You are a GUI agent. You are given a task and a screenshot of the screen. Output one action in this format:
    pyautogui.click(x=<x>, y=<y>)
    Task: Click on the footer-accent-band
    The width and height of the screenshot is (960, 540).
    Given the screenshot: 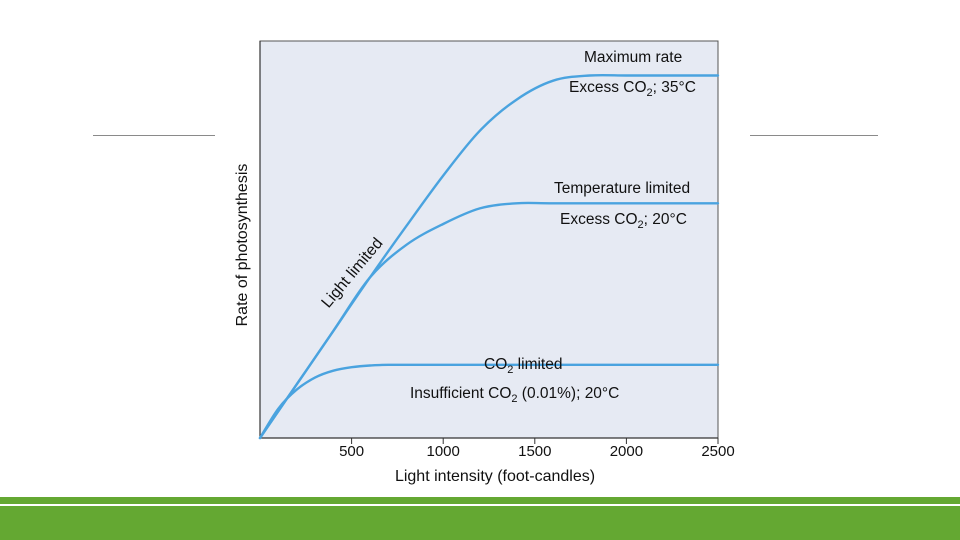 What is the action you would take?
    pyautogui.click(x=480, y=523)
    